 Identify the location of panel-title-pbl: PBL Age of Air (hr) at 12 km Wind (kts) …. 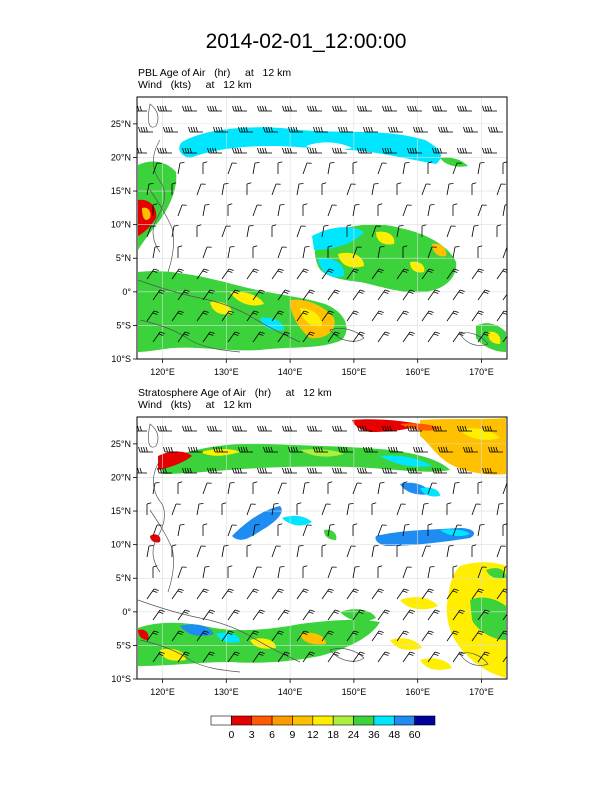
(214, 79).